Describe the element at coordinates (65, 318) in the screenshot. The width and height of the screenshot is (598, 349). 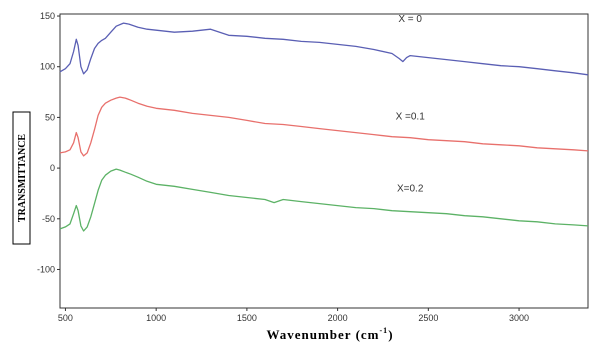
I see `x-tick-label: 500` at that location.